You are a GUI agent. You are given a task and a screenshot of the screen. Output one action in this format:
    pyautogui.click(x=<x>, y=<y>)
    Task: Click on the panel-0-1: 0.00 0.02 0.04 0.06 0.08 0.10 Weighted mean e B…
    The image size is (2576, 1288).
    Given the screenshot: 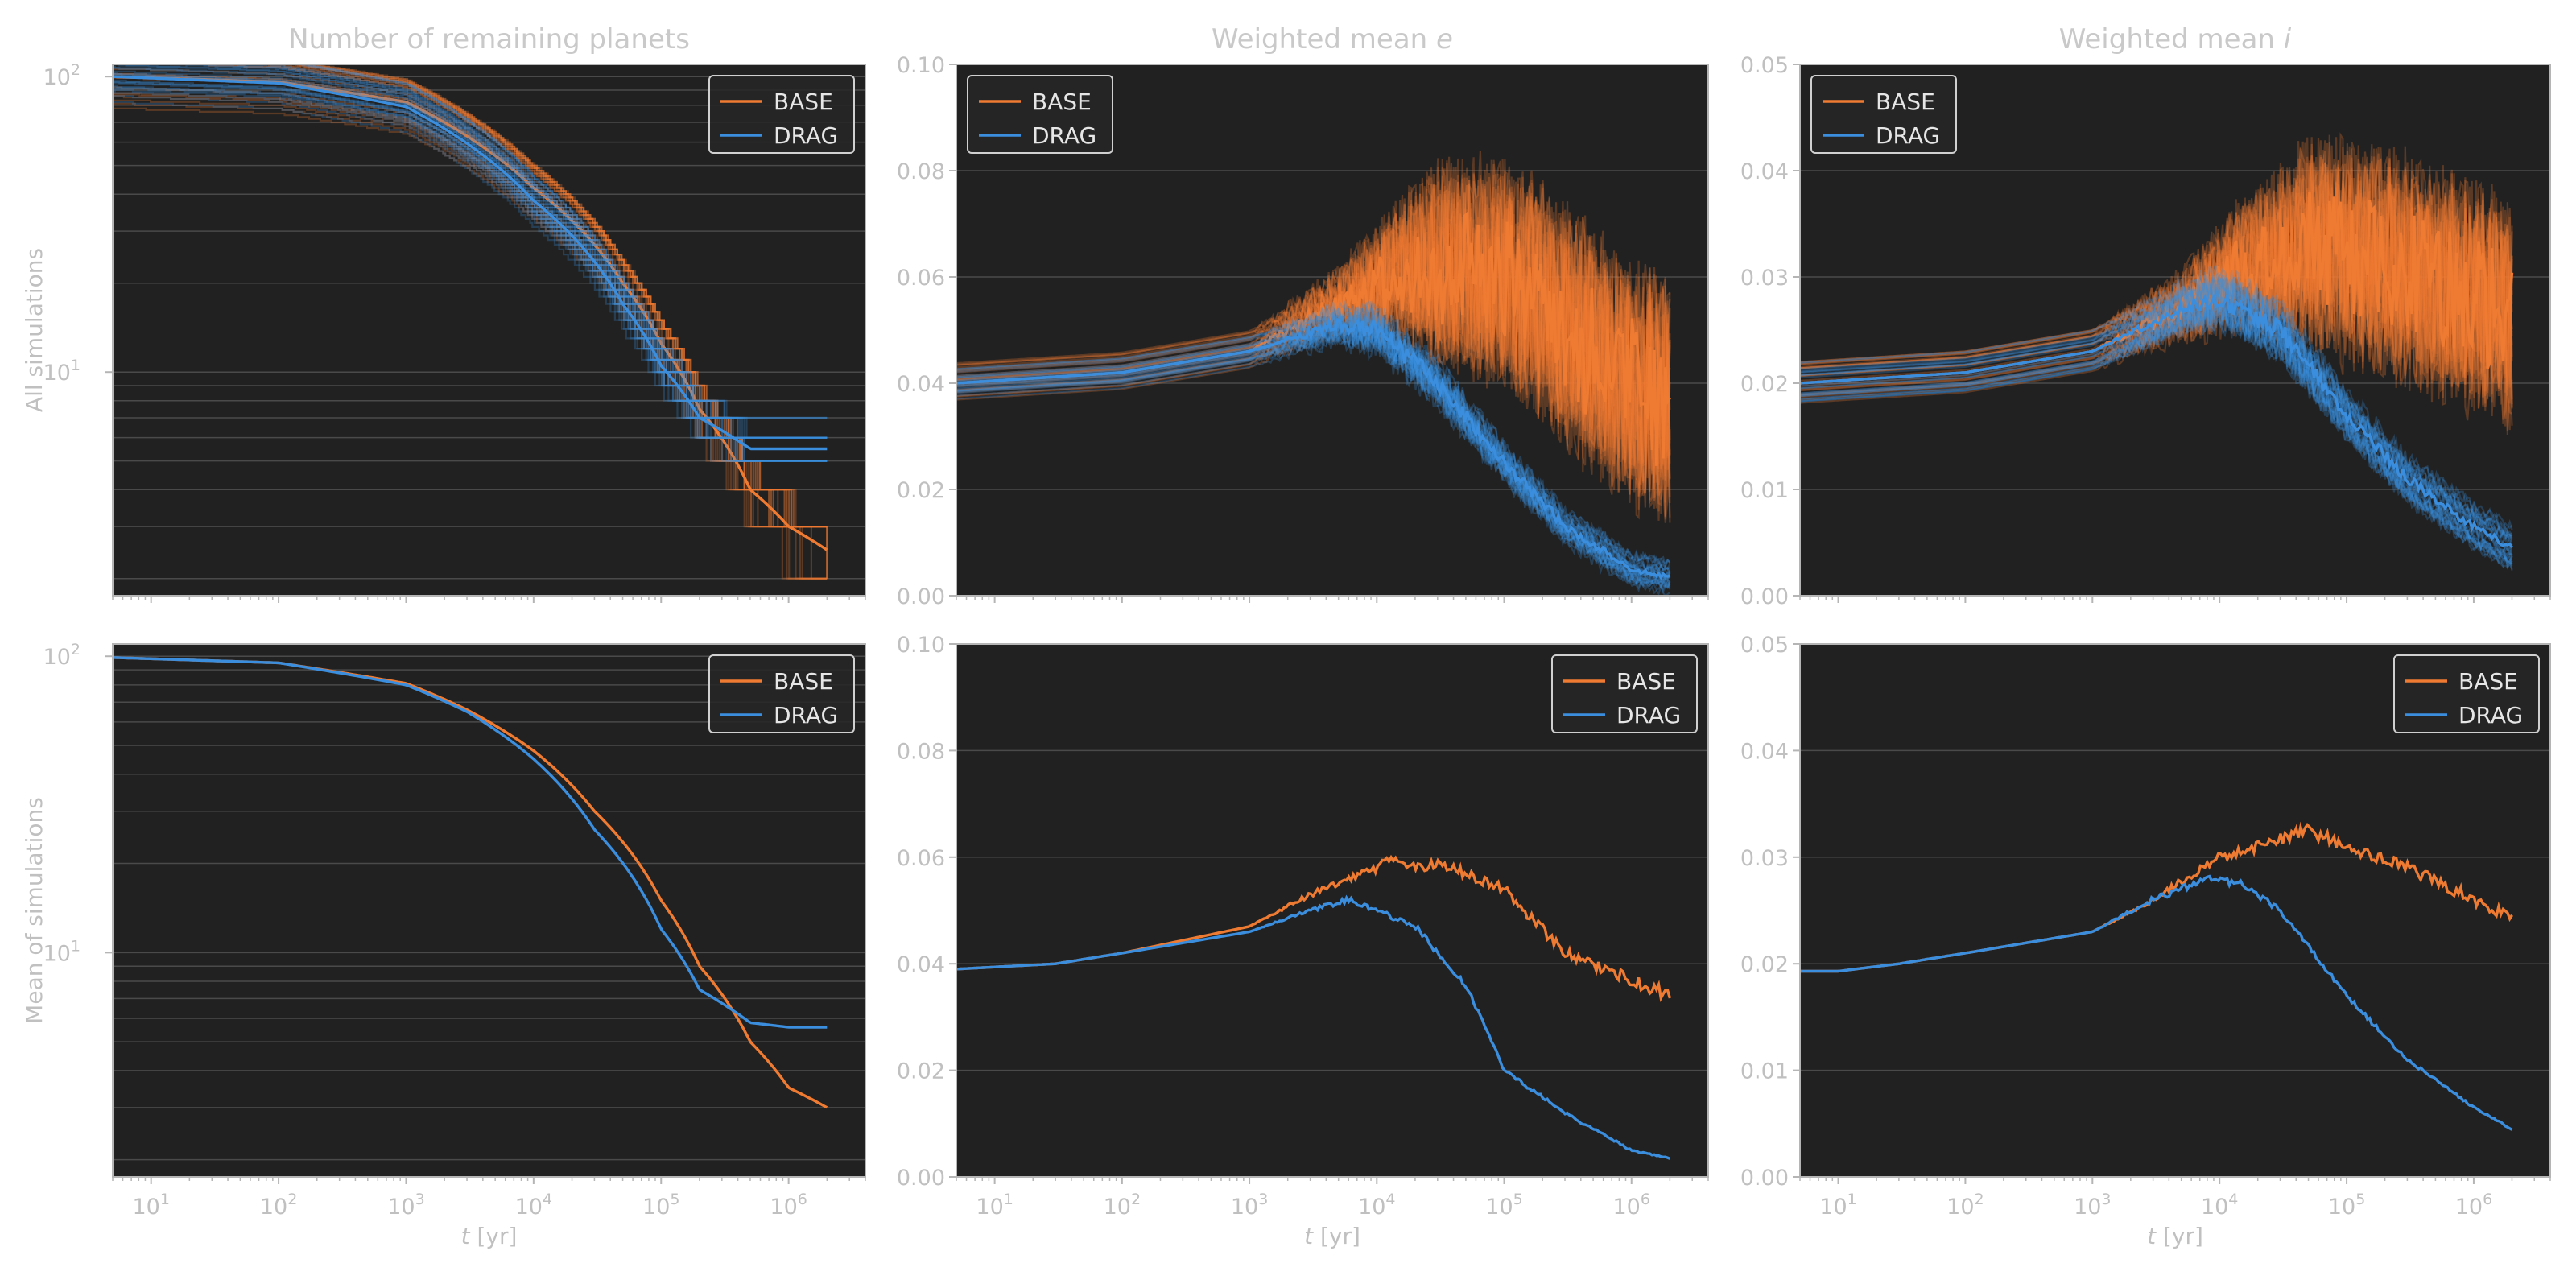 What is the action you would take?
    pyautogui.click(x=1303, y=316)
    